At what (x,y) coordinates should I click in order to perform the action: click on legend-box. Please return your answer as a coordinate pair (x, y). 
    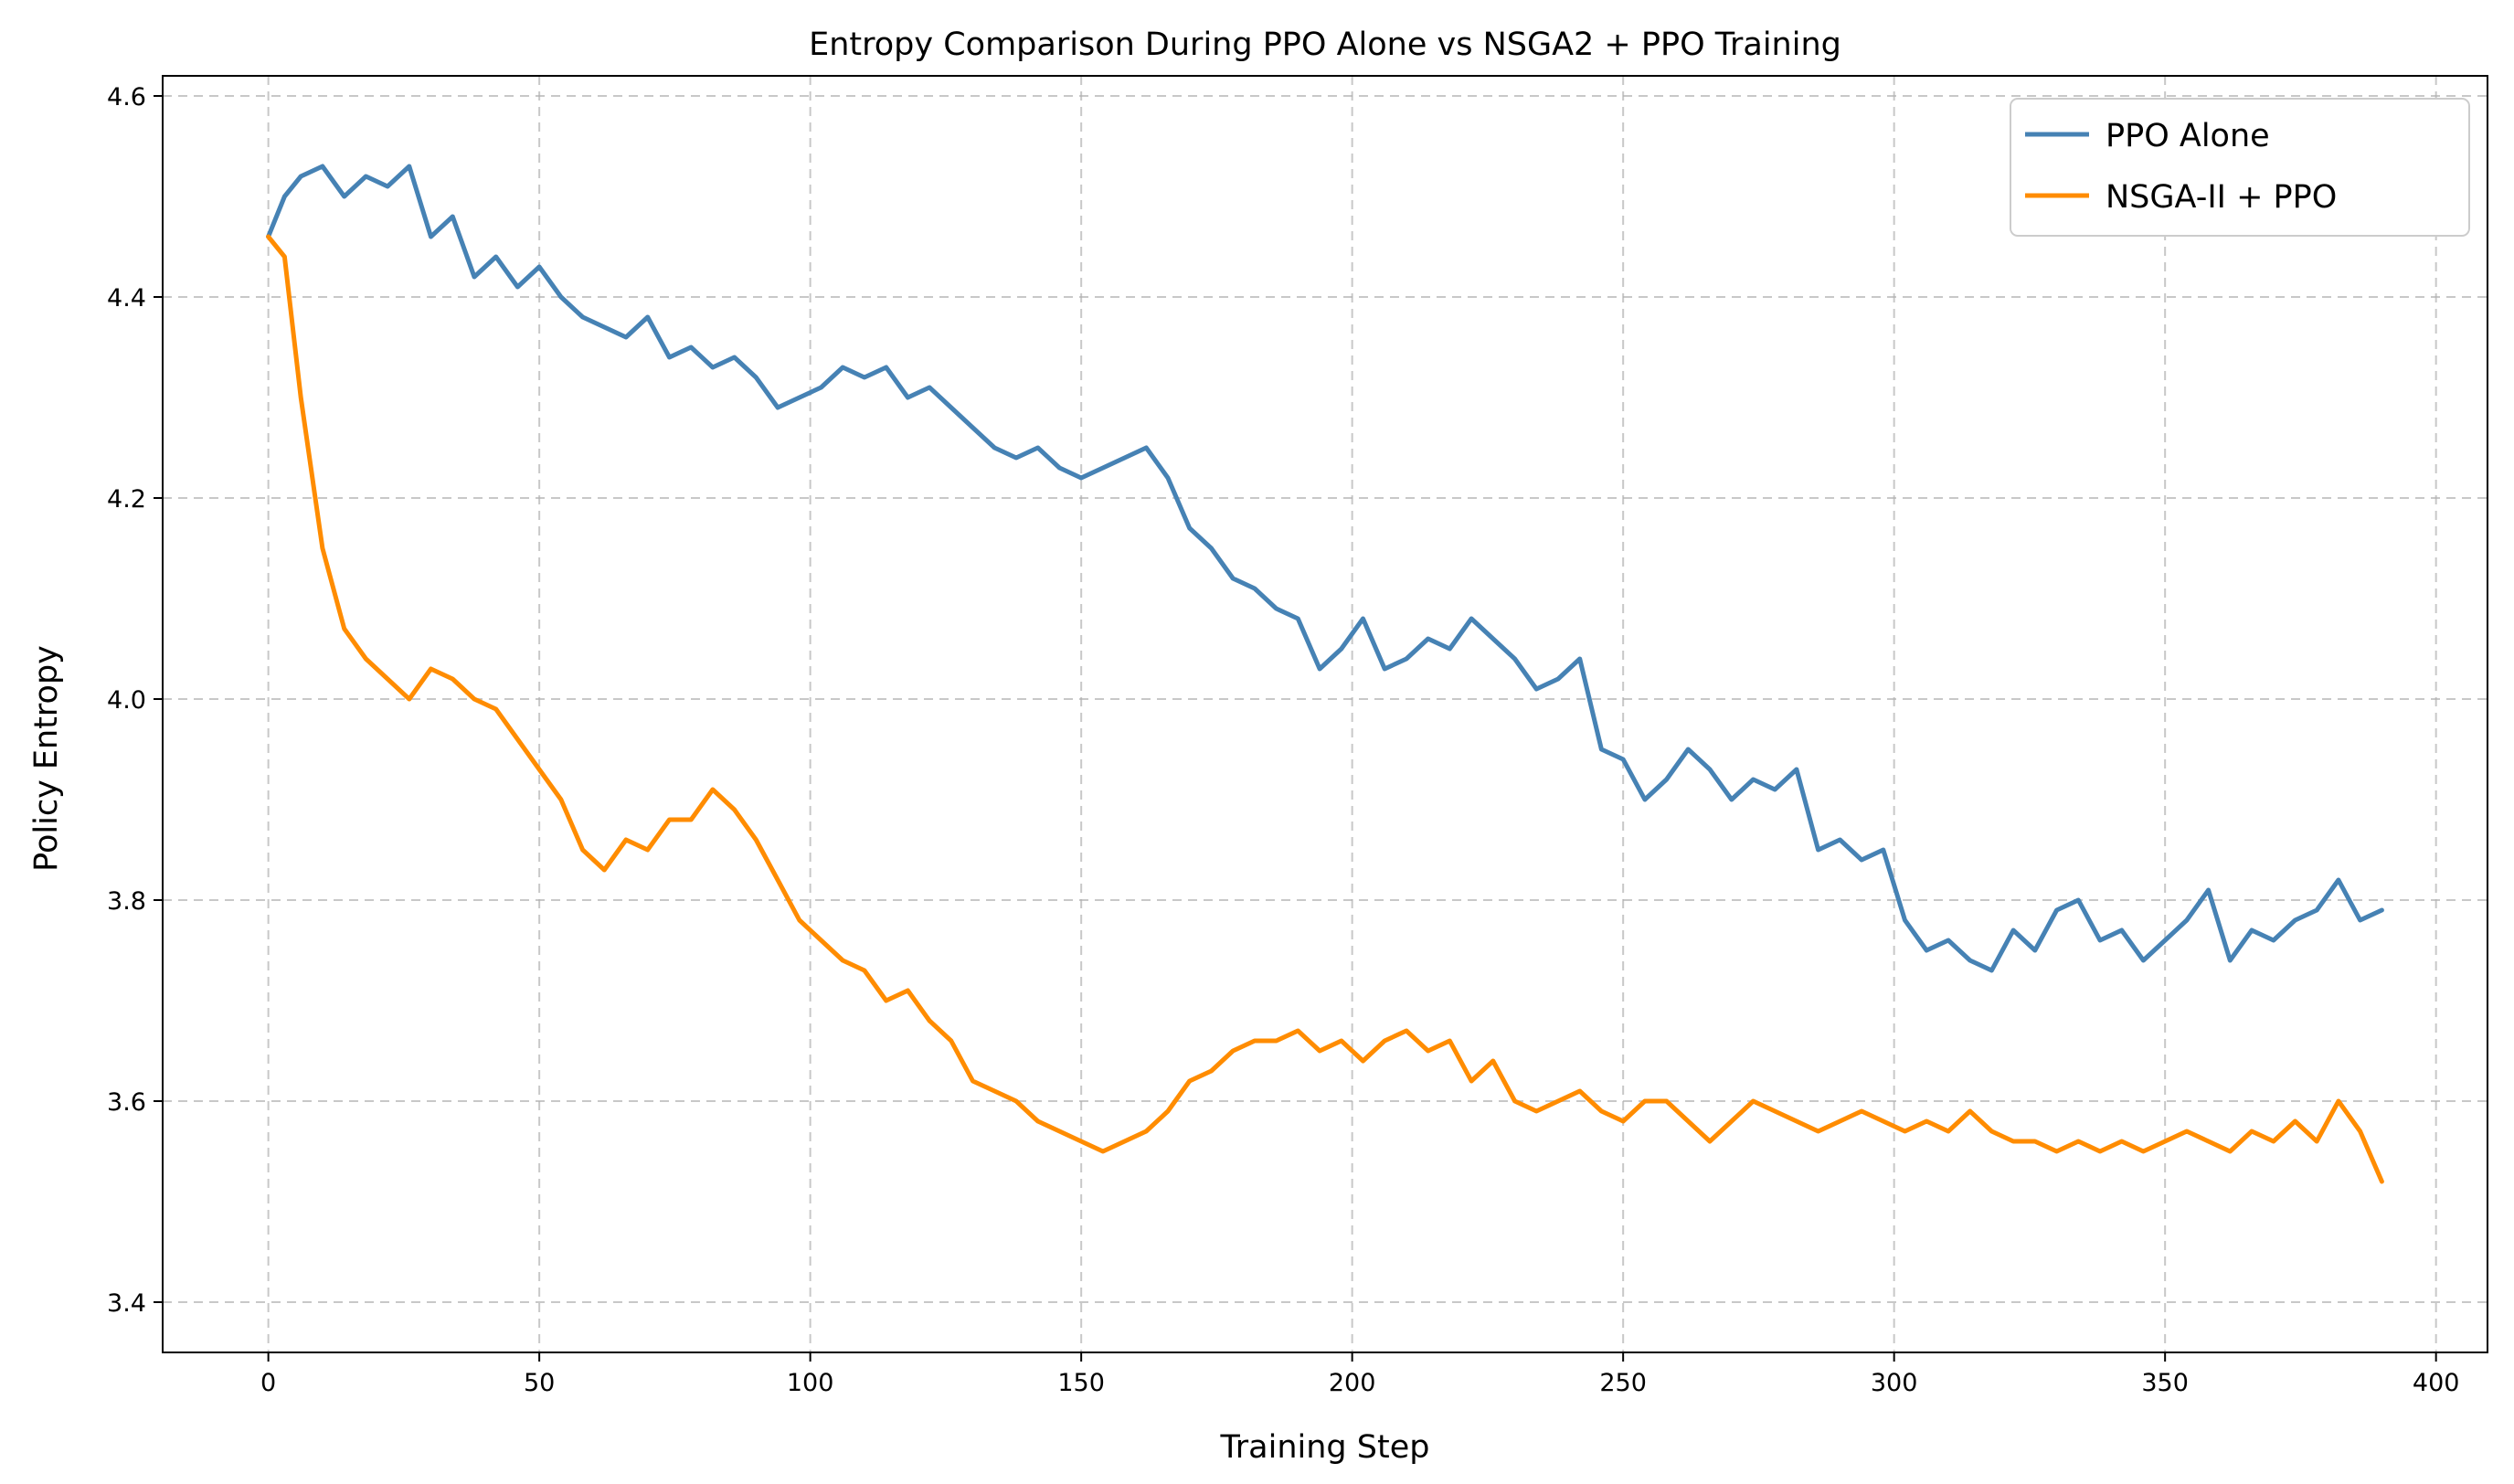
    Looking at the image, I should click on (2240, 167).